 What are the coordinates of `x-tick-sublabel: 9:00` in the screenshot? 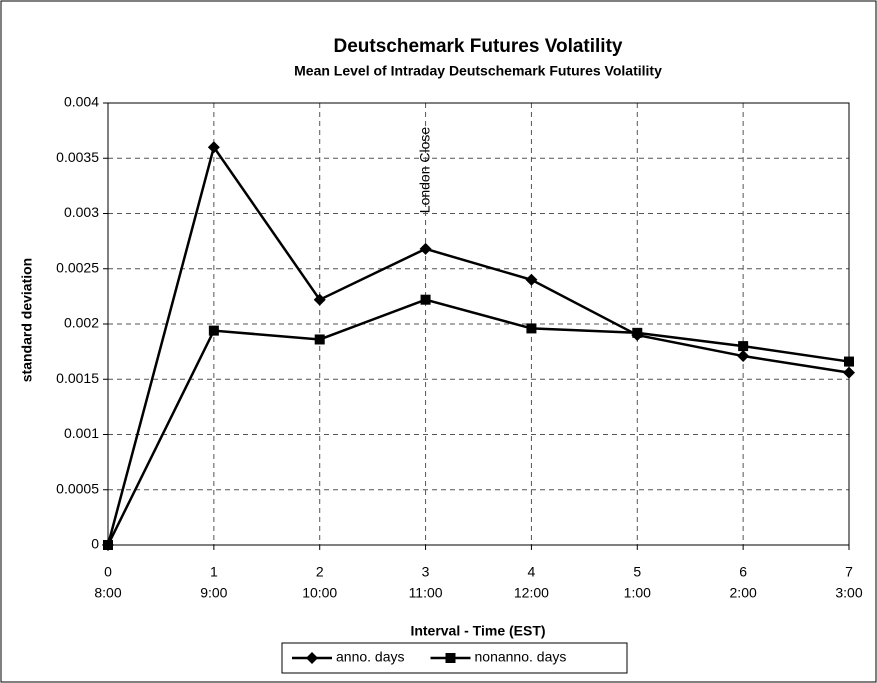 It's located at (213, 593).